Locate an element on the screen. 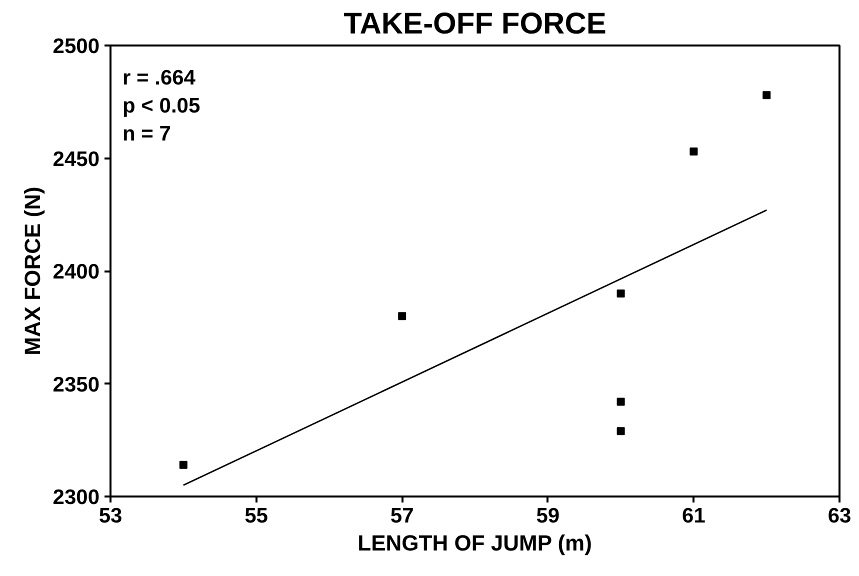 The image size is (859, 576). x-tick-label: 55 is located at coordinates (256, 516).